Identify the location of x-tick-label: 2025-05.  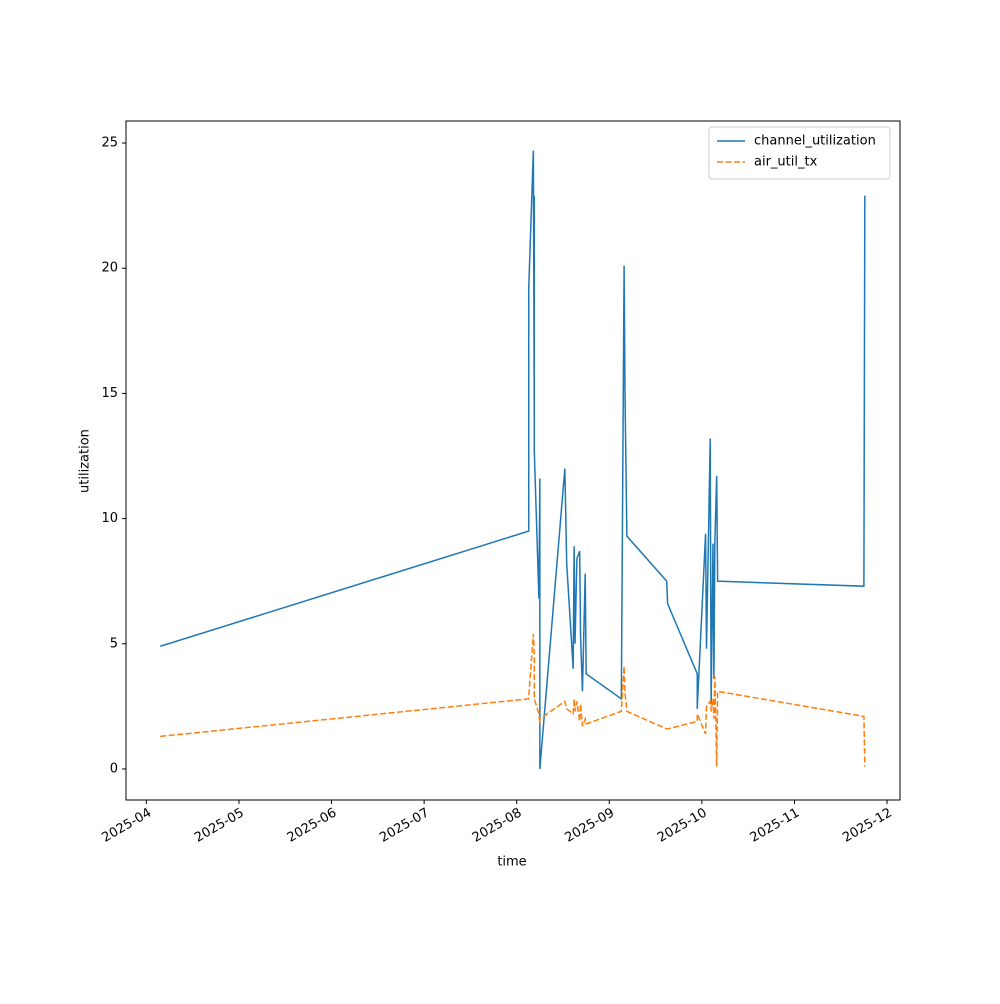
(219, 826).